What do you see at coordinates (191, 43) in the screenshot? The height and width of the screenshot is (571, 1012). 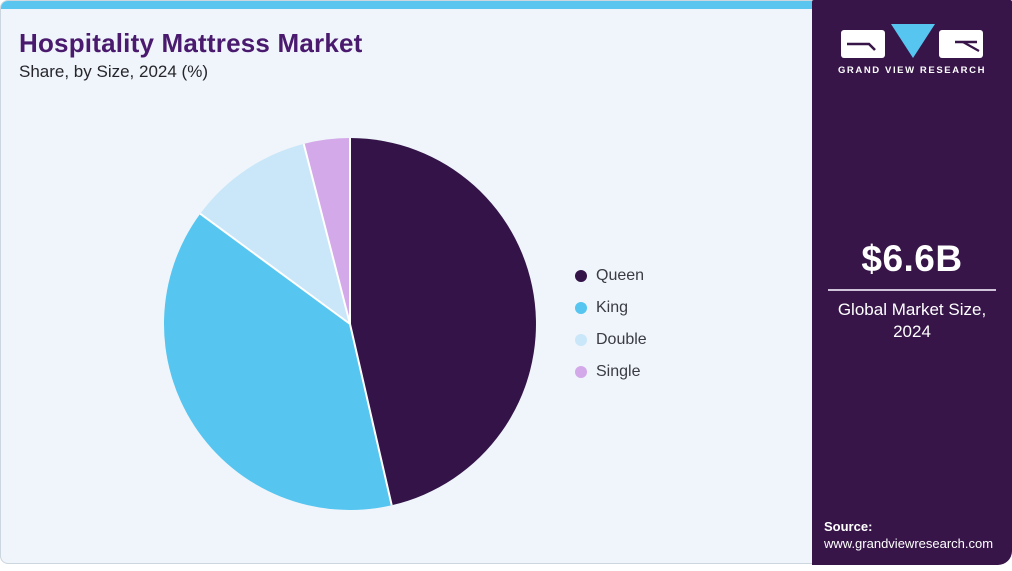 I see `chart-title: Hospitality Mattress Market` at bounding box center [191, 43].